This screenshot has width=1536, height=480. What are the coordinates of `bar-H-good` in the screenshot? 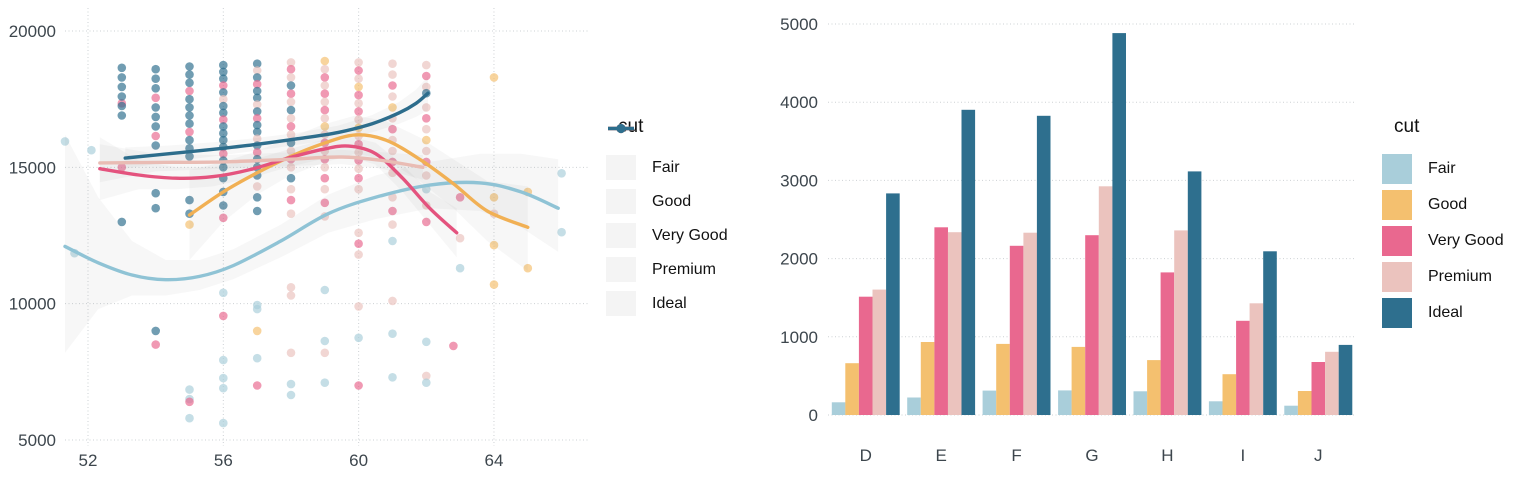 It's located at (1154, 387).